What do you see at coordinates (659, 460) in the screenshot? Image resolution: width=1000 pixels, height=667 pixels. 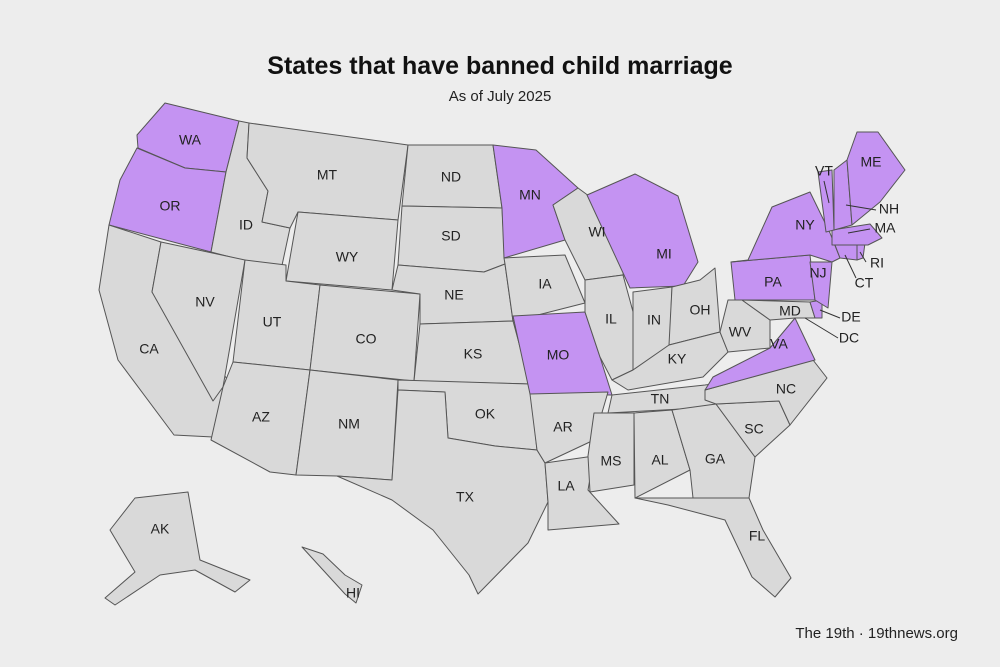 I see `state-label-al: AL` at bounding box center [659, 460].